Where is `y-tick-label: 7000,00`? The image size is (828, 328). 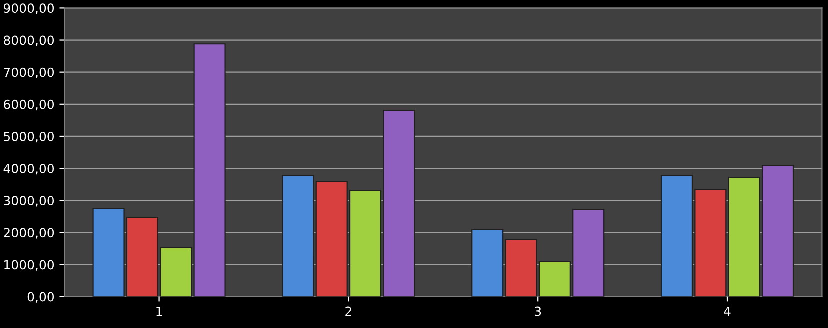 y-tick-label: 7000,00 is located at coordinates (29, 73).